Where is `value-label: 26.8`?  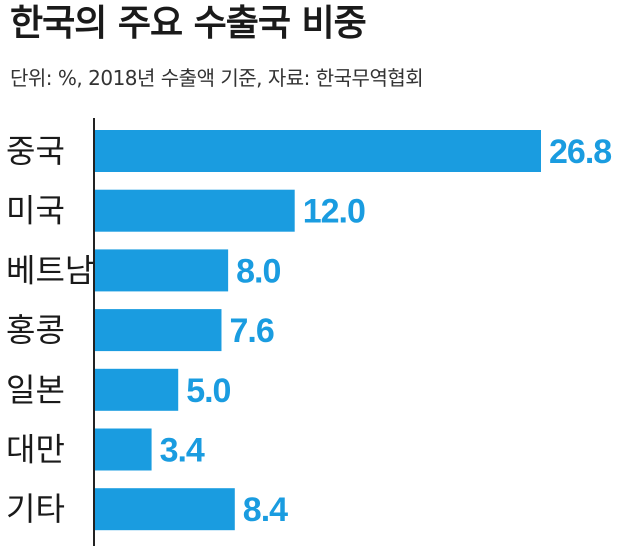
value-label: 26.8 is located at coordinates (580, 152).